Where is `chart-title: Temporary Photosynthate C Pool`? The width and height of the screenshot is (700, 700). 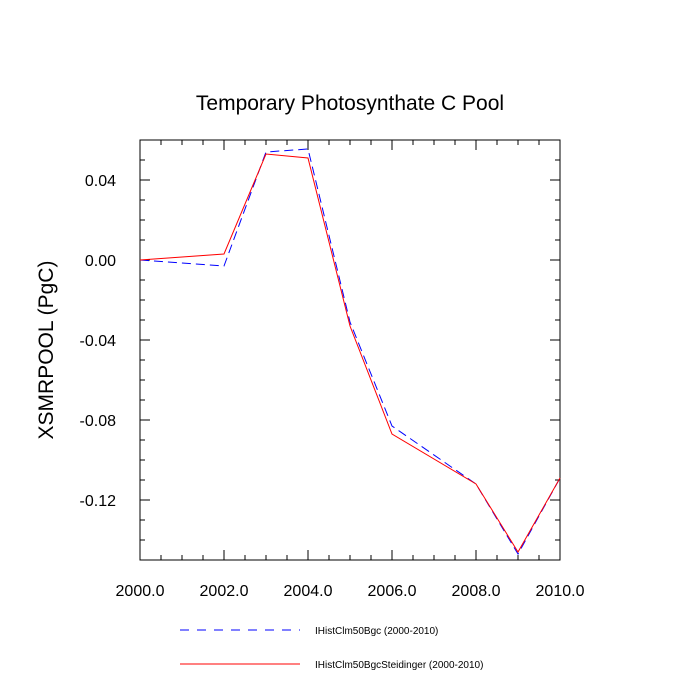
chart-title: Temporary Photosynthate C Pool is located at coordinates (350, 103).